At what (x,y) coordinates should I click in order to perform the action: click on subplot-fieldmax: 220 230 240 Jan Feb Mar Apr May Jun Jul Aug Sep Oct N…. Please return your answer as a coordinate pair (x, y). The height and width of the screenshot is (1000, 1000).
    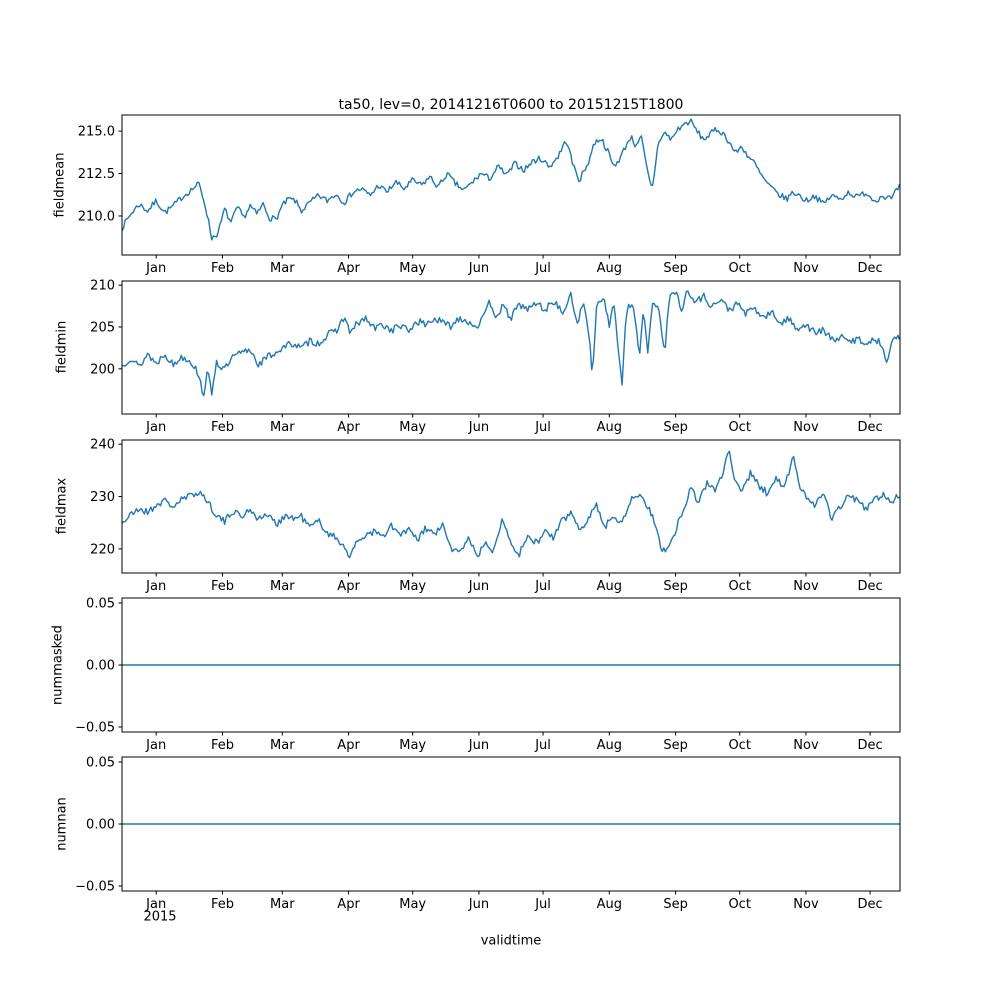
    Looking at the image, I should click on (495, 516).